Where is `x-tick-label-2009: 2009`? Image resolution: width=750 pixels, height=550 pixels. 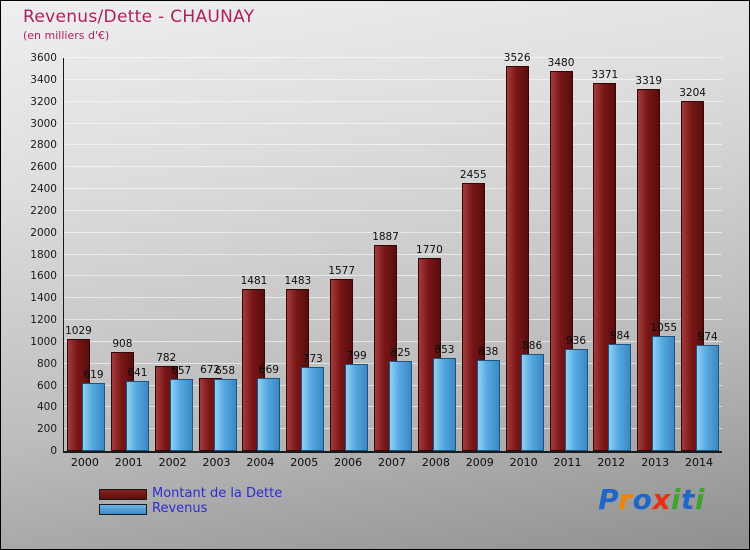
x-tick-label-2009: 2009 is located at coordinates (479, 462).